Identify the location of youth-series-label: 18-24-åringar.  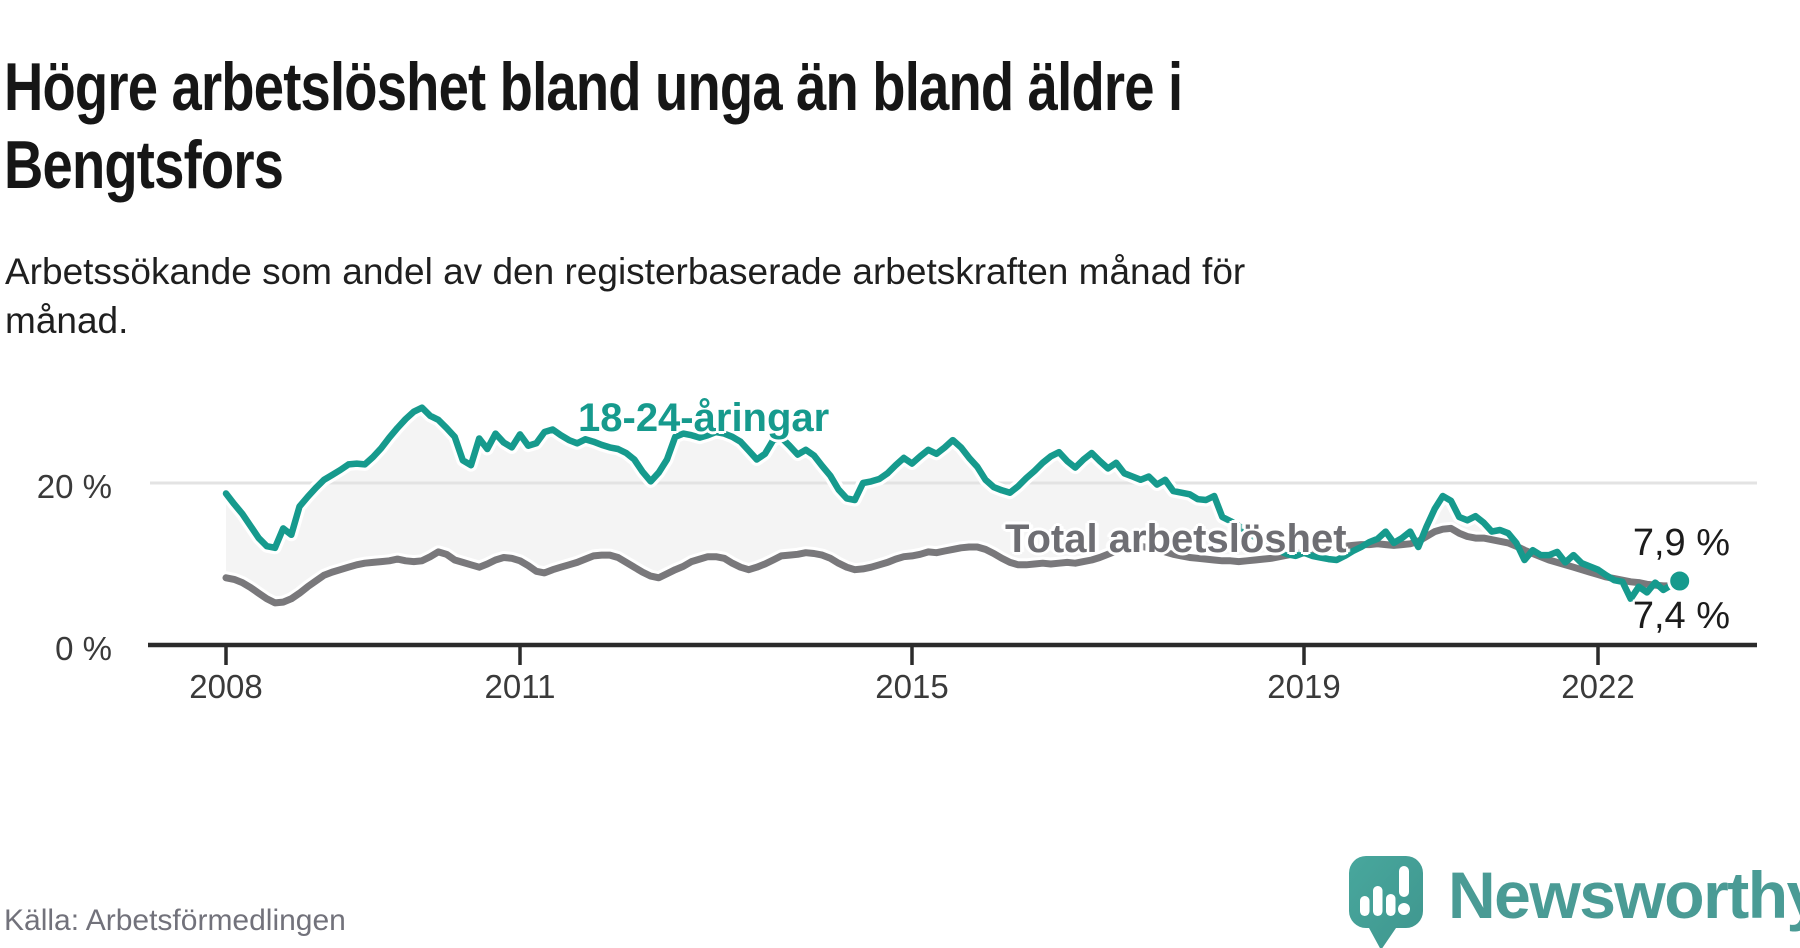
(704, 418).